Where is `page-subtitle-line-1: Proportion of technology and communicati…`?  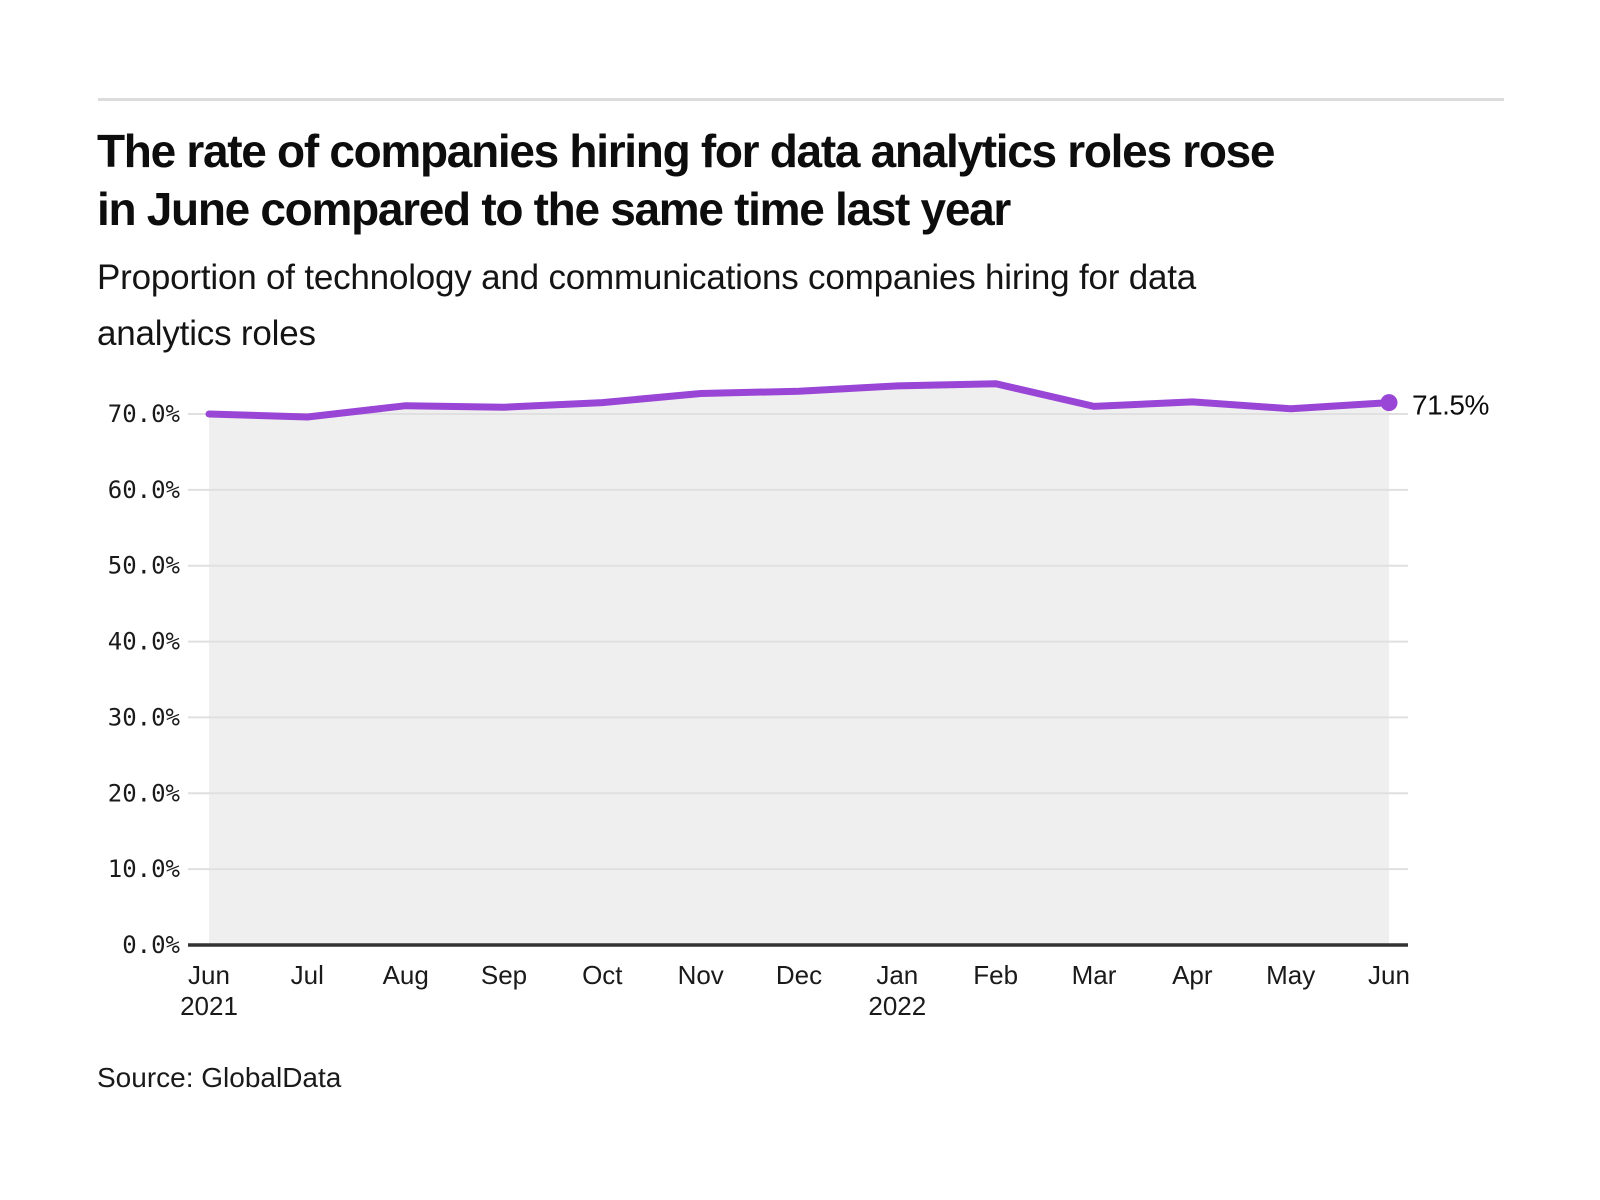 page-subtitle-line-1: Proportion of technology and communicati… is located at coordinates (647, 277).